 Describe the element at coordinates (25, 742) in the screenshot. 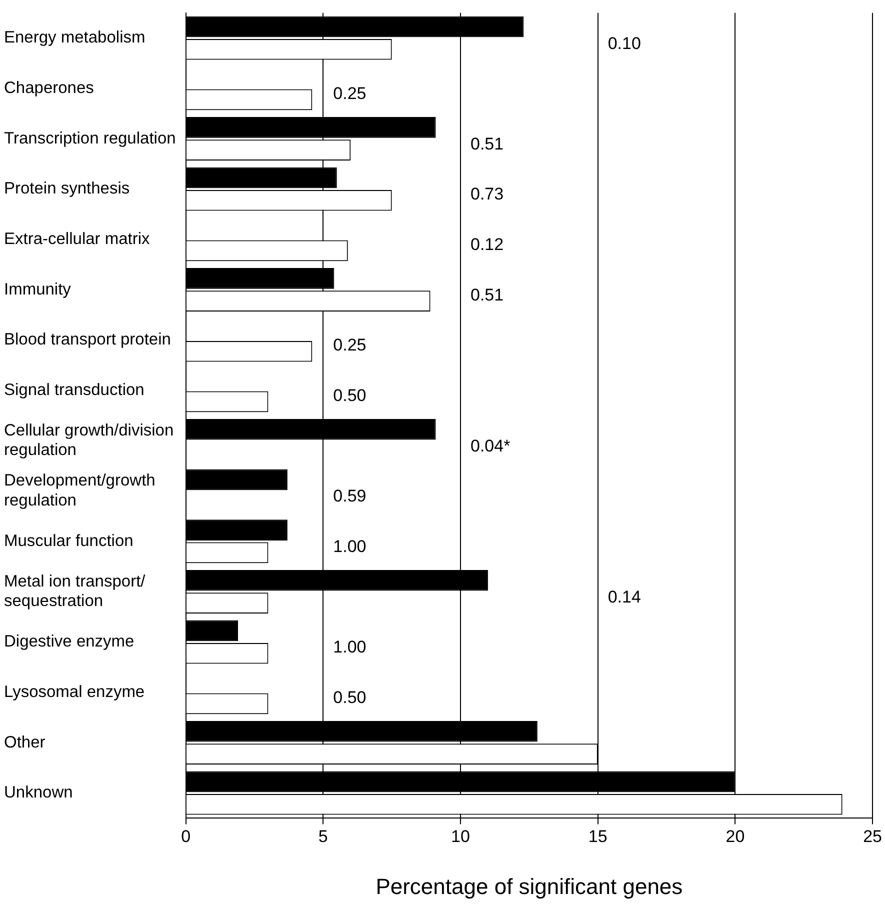

I see `y-tick-label: Other` at that location.